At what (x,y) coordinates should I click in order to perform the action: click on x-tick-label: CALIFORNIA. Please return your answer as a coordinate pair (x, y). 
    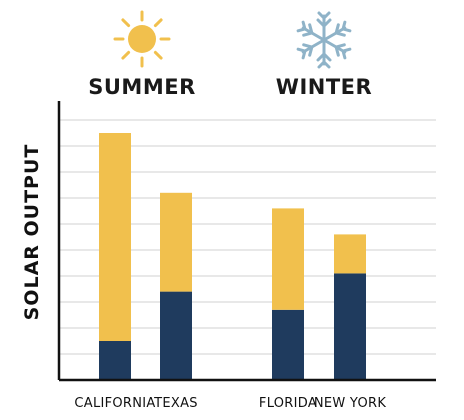
    Looking at the image, I should click on (114, 403).